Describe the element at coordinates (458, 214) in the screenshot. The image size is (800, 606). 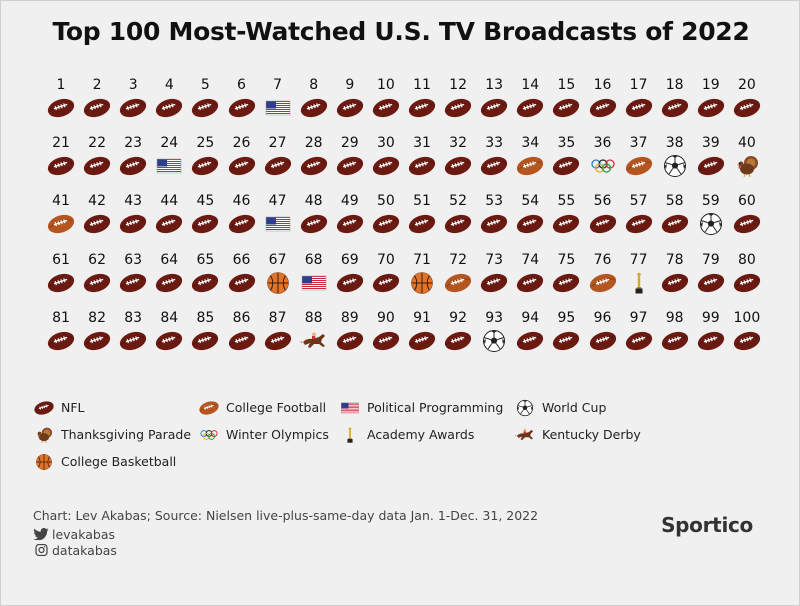
I see `broadcast-cell: 52` at that location.